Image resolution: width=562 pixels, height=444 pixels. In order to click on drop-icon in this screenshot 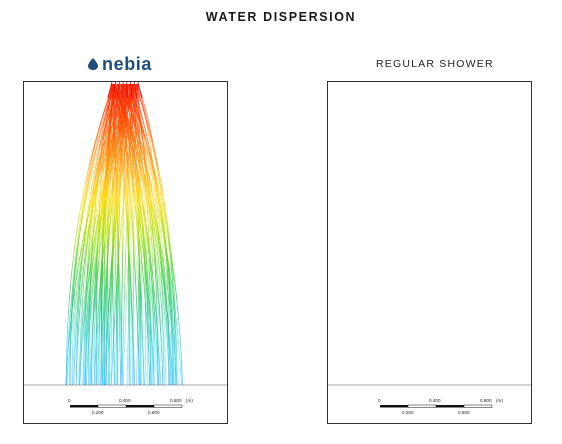, I will do `click(93, 64)`.